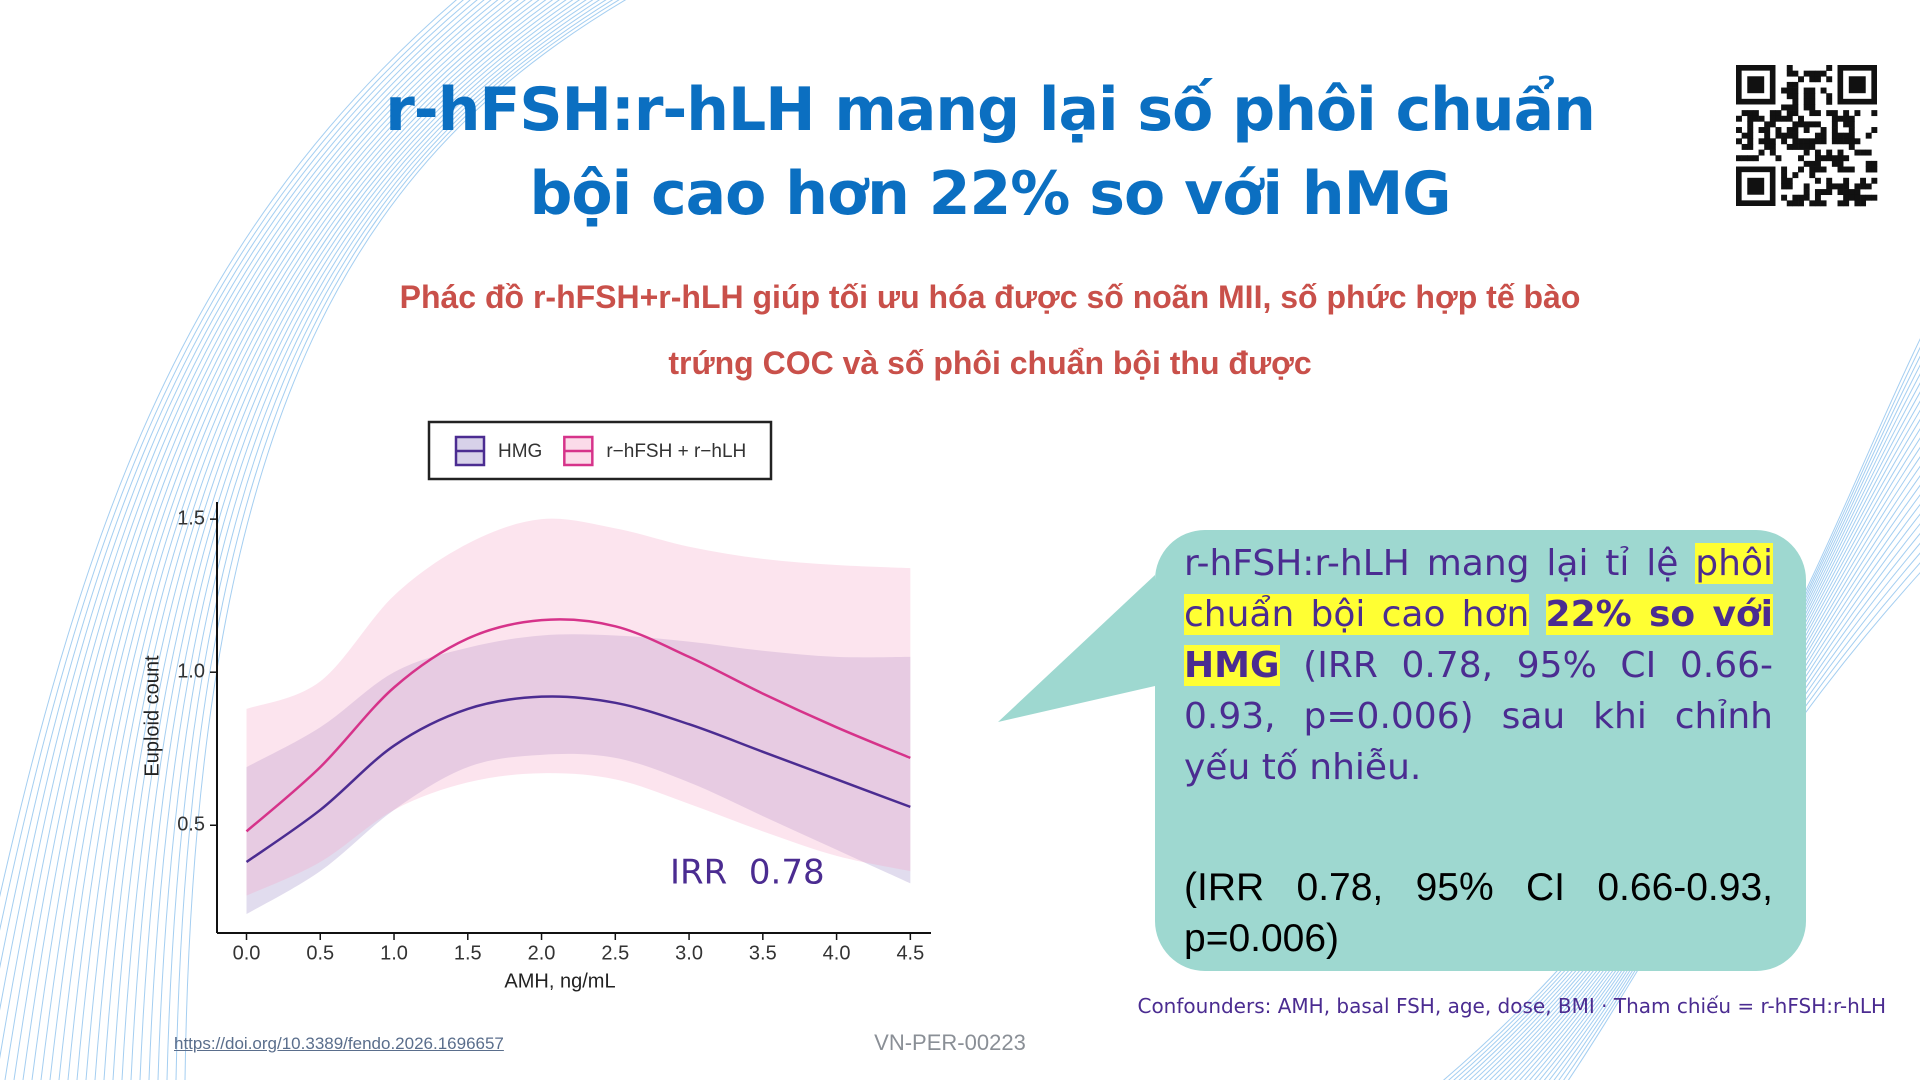  I want to click on x-tick-label: 1.5, so click(468, 953).